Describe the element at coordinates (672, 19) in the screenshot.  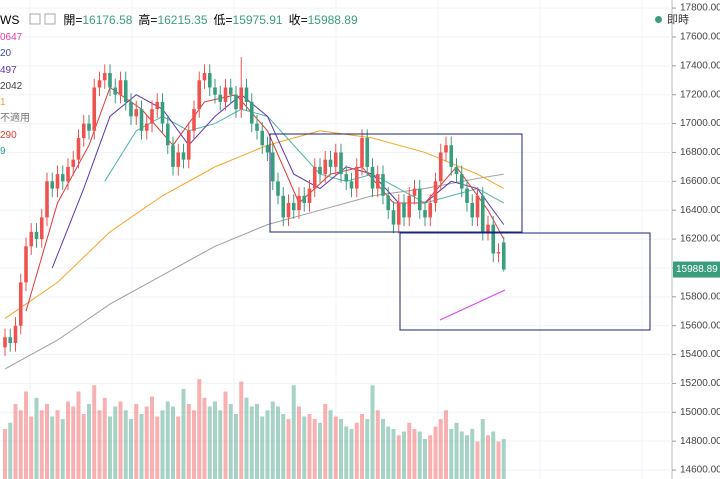
I see `realtime-status: 即時` at that location.